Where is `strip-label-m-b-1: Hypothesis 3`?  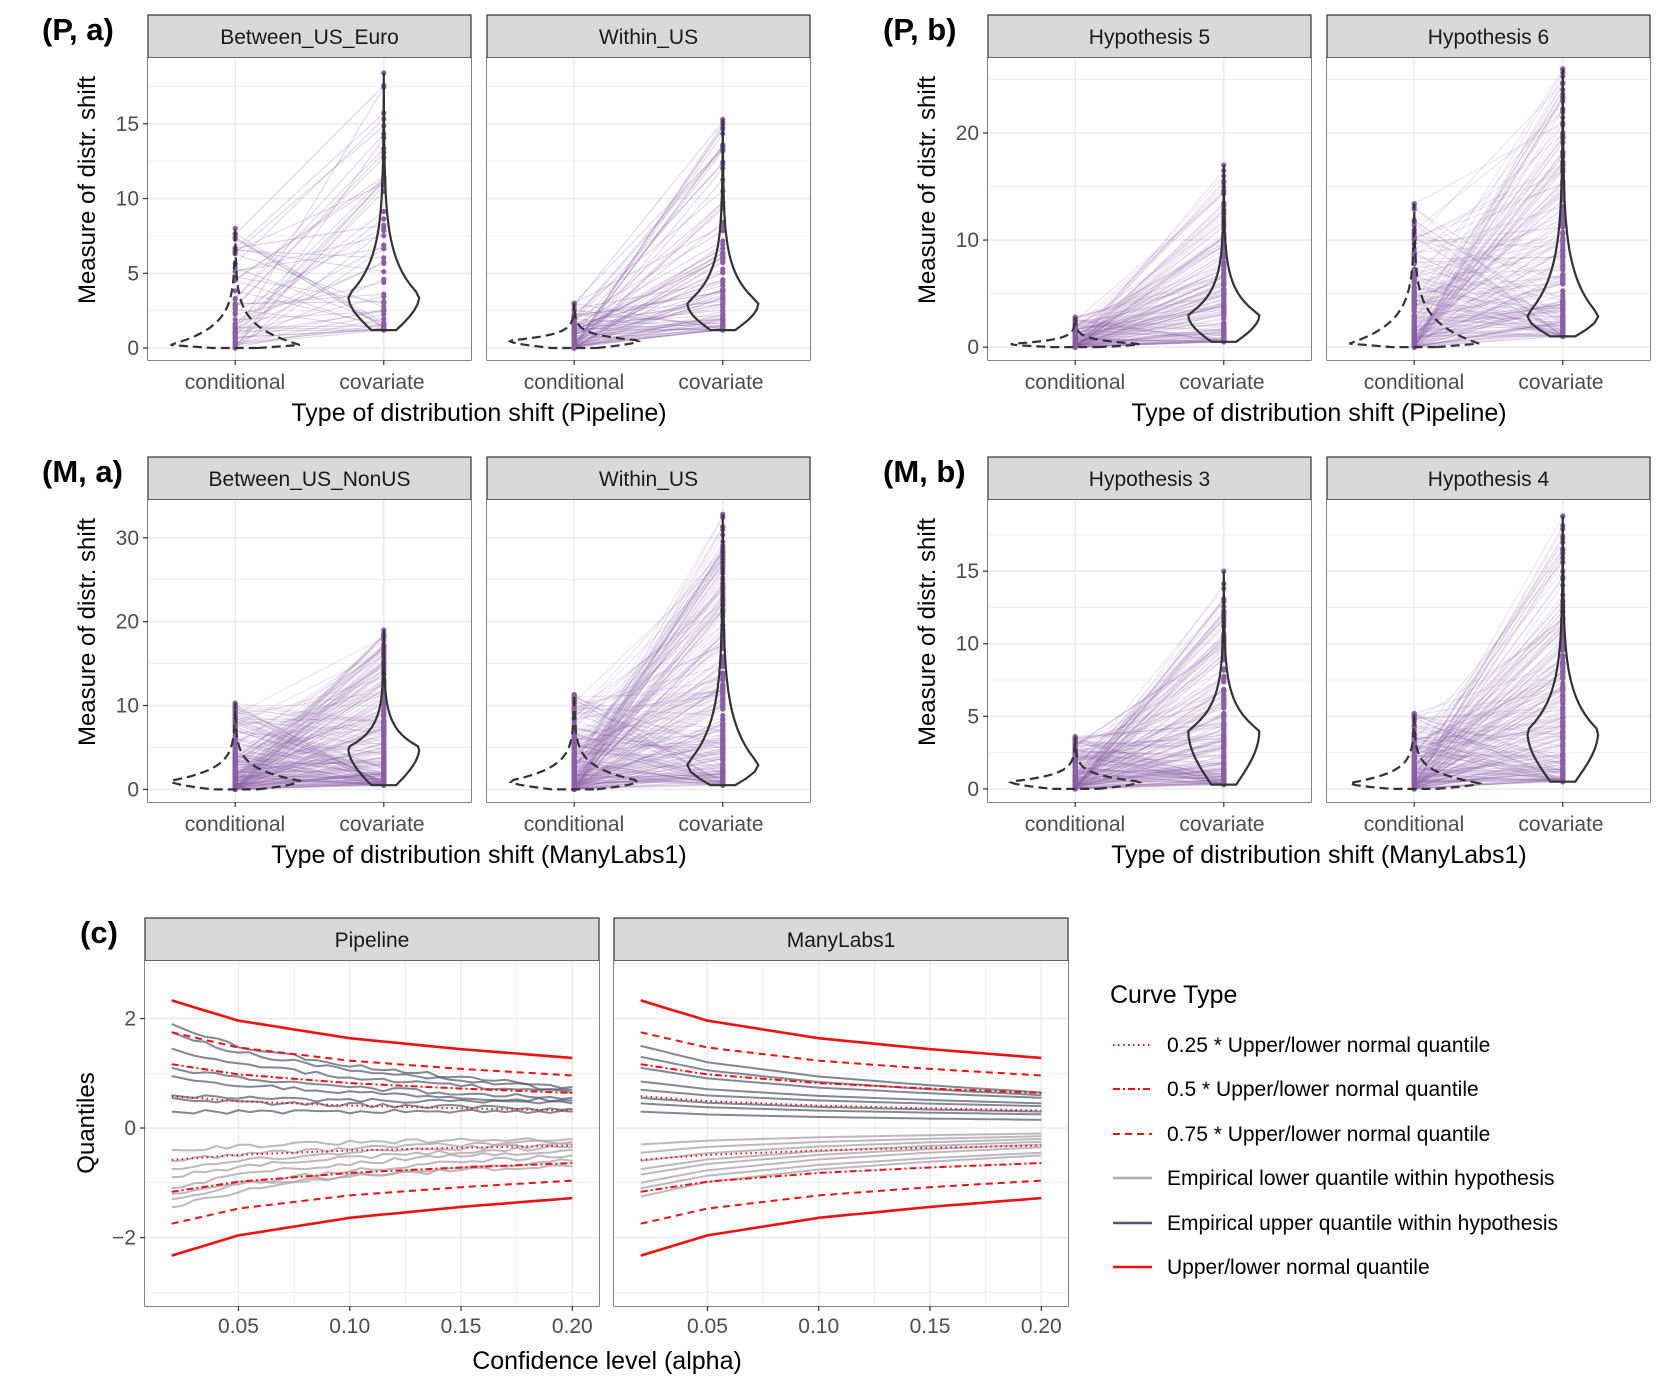
strip-label-m-b-1: Hypothesis 3 is located at coordinates (1149, 479).